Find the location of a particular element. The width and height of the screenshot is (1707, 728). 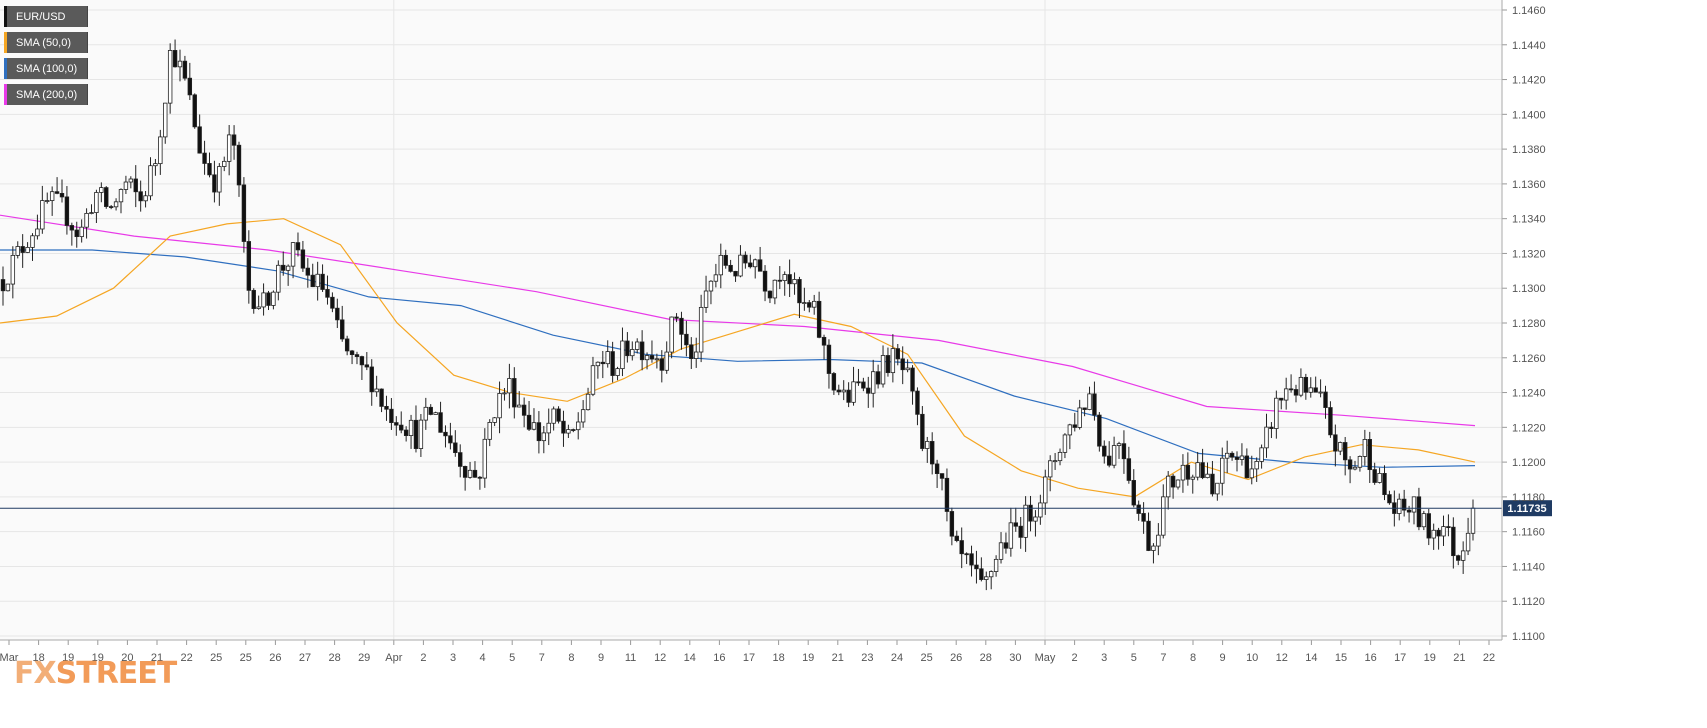

y-tick-label: 1.1460 is located at coordinates (1529, 11).